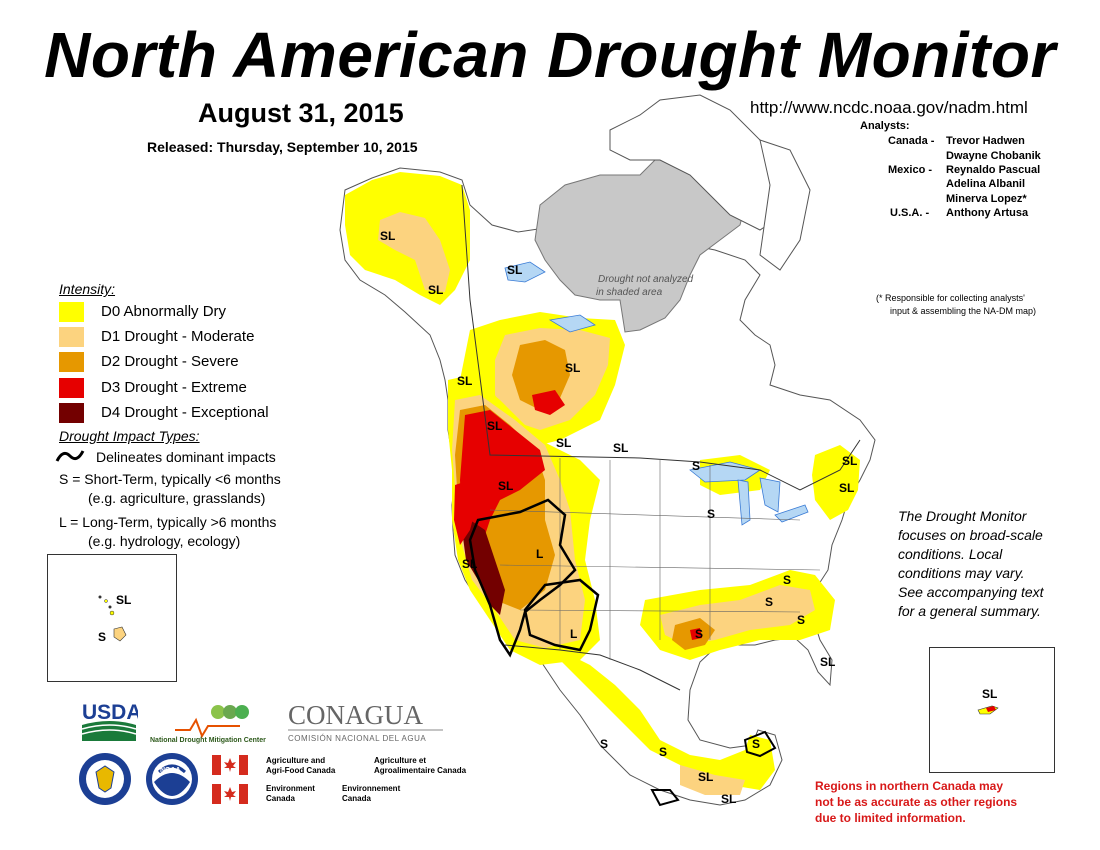 This screenshot has width=1100, height=850. What do you see at coordinates (910, 213) in the screenshot?
I see `analyst-country: U.S.A. -` at bounding box center [910, 213].